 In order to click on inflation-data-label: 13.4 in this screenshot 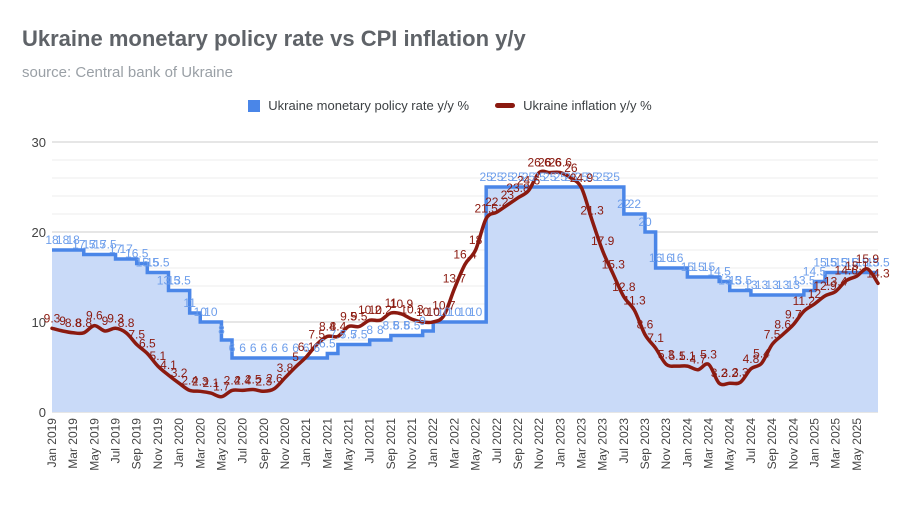, I will do `click(836, 281)`.